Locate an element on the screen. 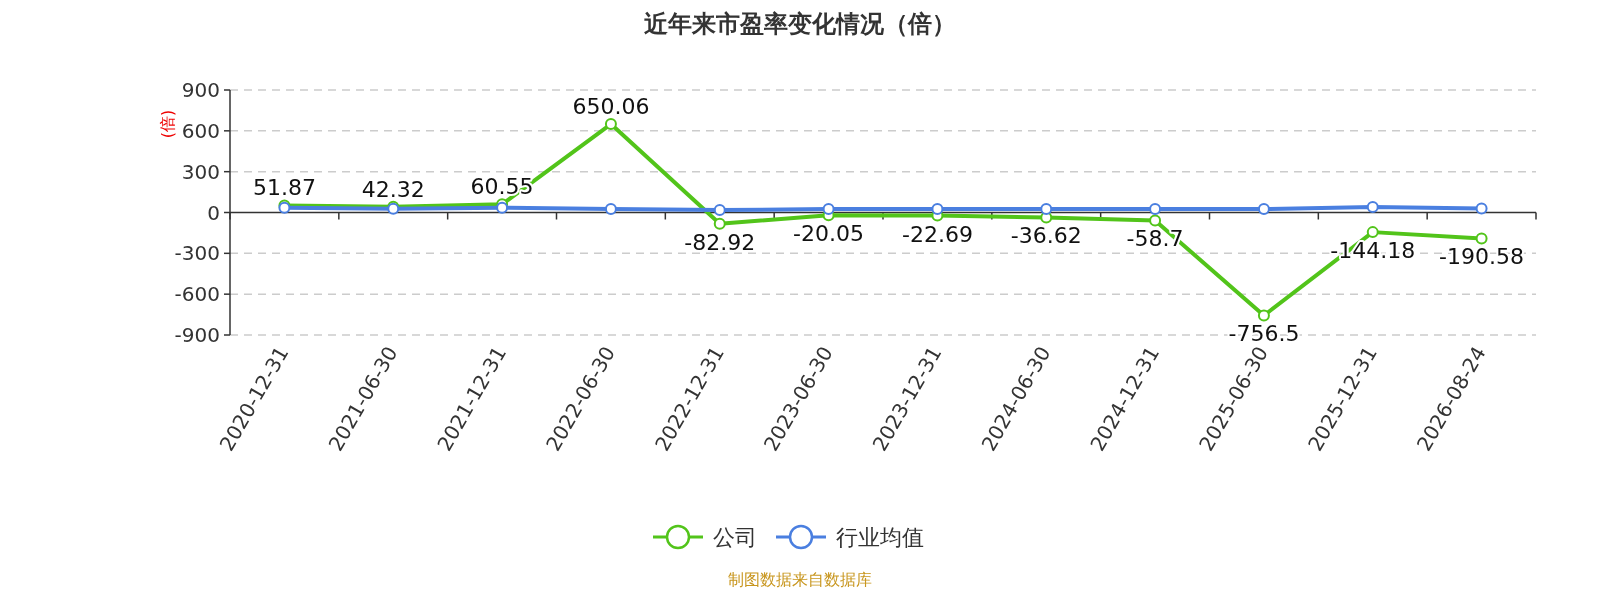 The width and height of the screenshot is (1600, 600). y-tick-label: 900 is located at coordinates (200, 90).